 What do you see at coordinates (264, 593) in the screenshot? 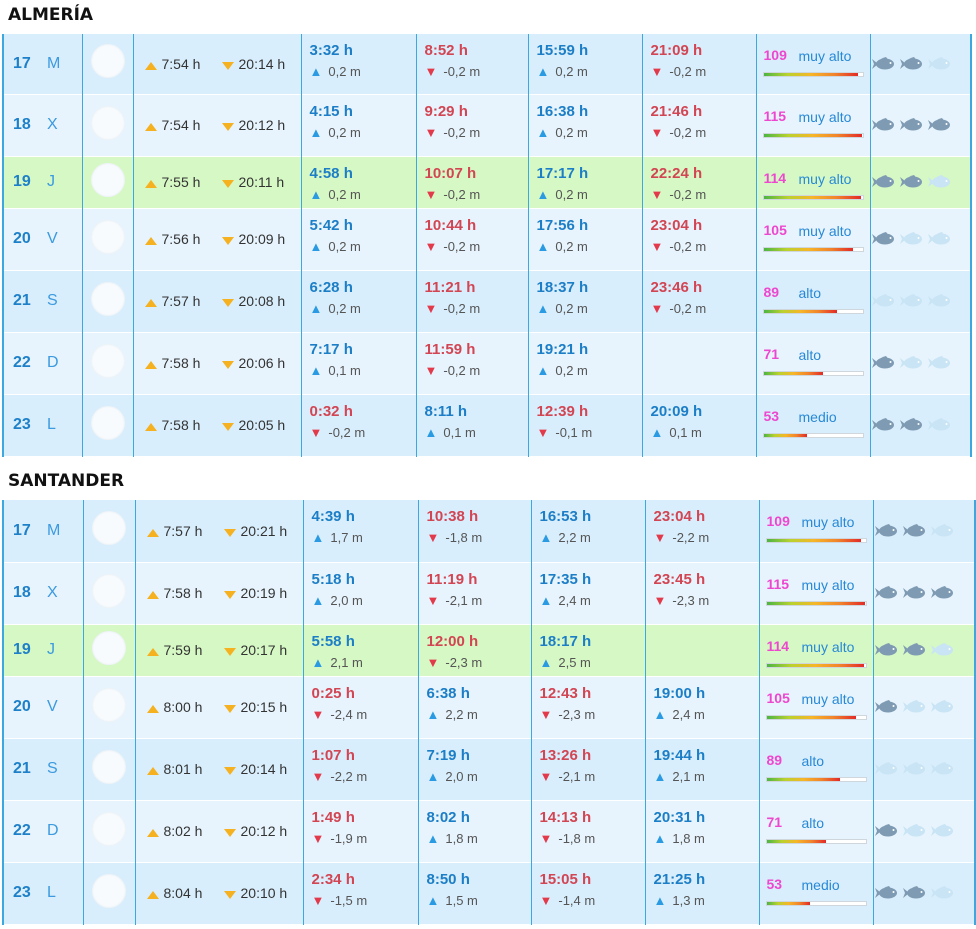
I see `sunset-time: 20:19 h` at bounding box center [264, 593].